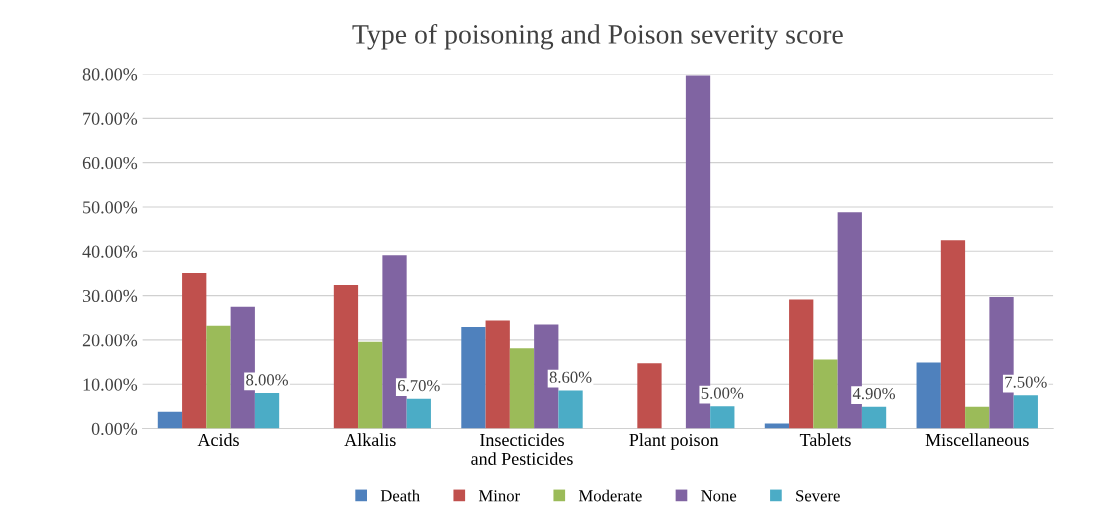  What do you see at coordinates (1026, 382) in the screenshot?
I see `data-label: 7.50%` at bounding box center [1026, 382].